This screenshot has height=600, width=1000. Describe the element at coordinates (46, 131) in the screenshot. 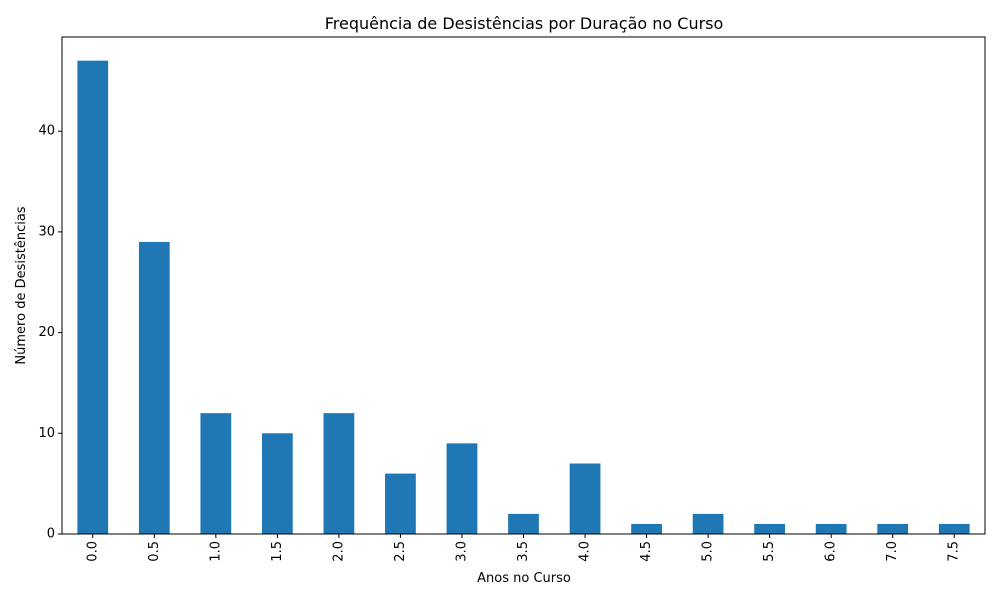

I see `y-tick-label: 40` at that location.